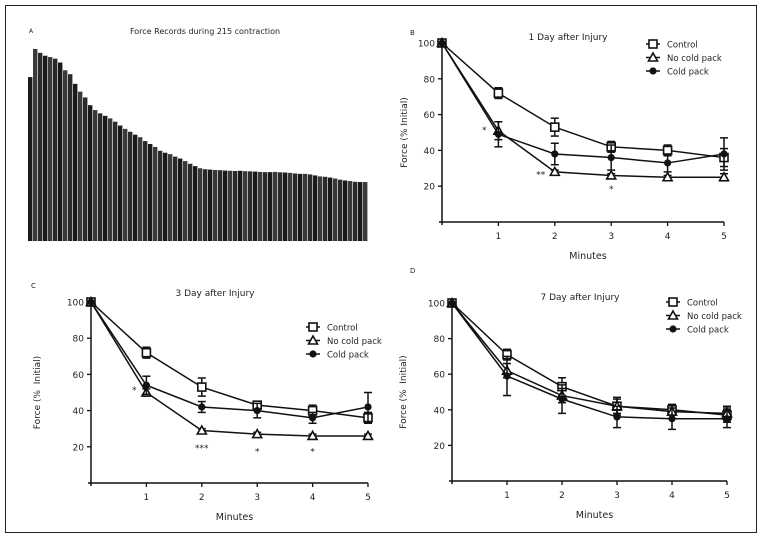  What do you see at coordinates (31, 31) in the screenshot?
I see `panel-label-a: A` at bounding box center [31, 31].